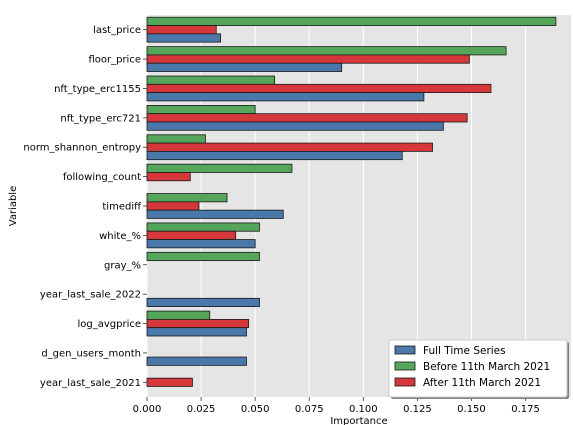 This screenshot has width=573, height=425. Describe the element at coordinates (464, 351) in the screenshot. I see `legend-label: Full Time Series` at that location.